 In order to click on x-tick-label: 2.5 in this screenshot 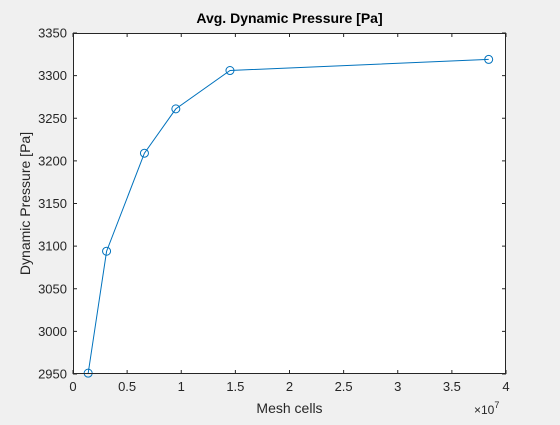, I will do `click(344, 386)`.